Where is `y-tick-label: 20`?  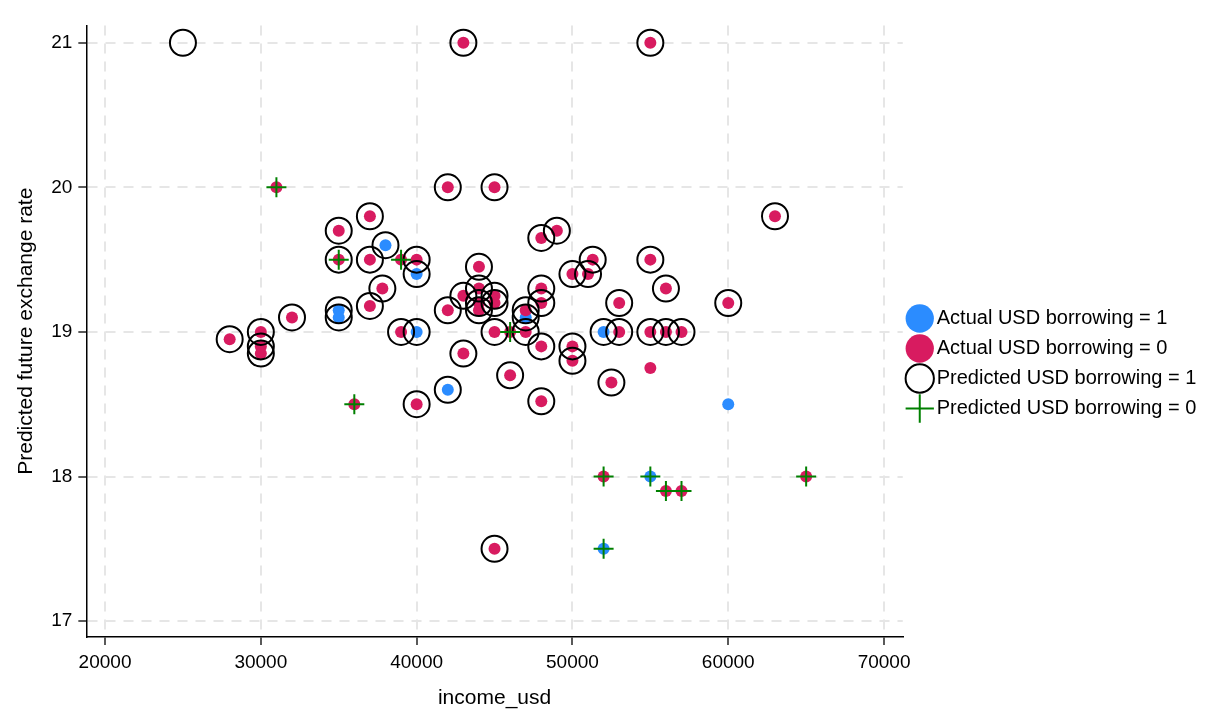 y-tick-label: 20 is located at coordinates (62, 186).